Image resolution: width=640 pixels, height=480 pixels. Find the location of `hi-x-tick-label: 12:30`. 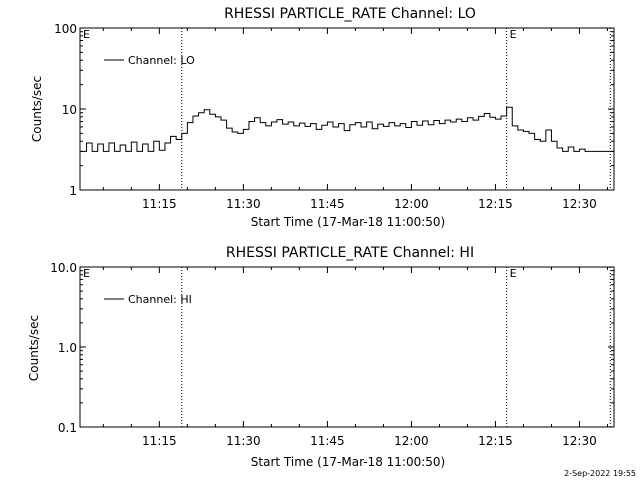

hi-x-tick-label: 12:30 is located at coordinates (579, 441).